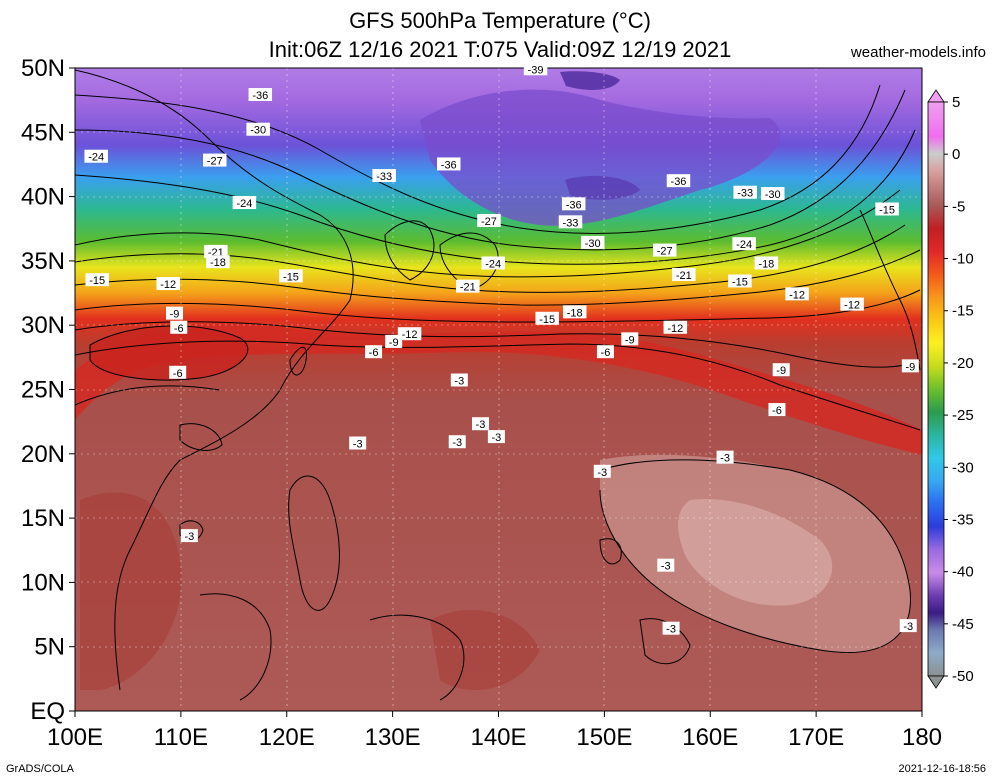 The height and width of the screenshot is (779, 1000). I want to click on lat-tick-label: 15N, so click(43, 518).